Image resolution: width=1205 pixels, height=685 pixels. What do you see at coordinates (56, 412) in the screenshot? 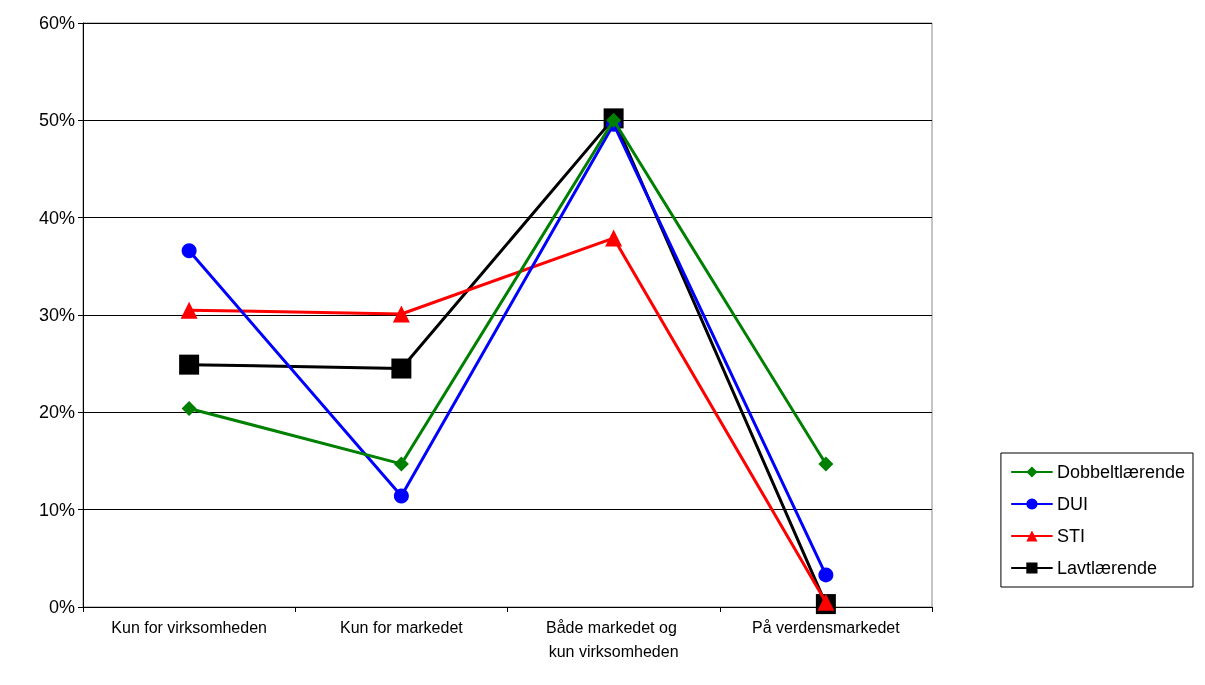
I see `y-tick-label: 20%` at bounding box center [56, 412].